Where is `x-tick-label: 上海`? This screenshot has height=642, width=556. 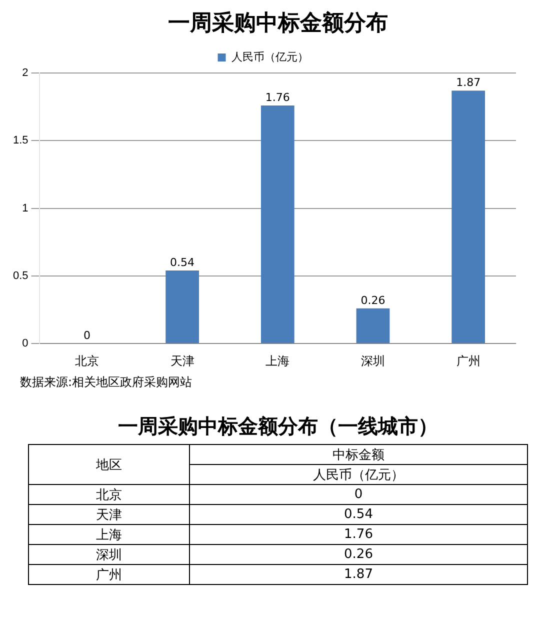 x-tick-label: 上海 is located at coordinates (278, 361).